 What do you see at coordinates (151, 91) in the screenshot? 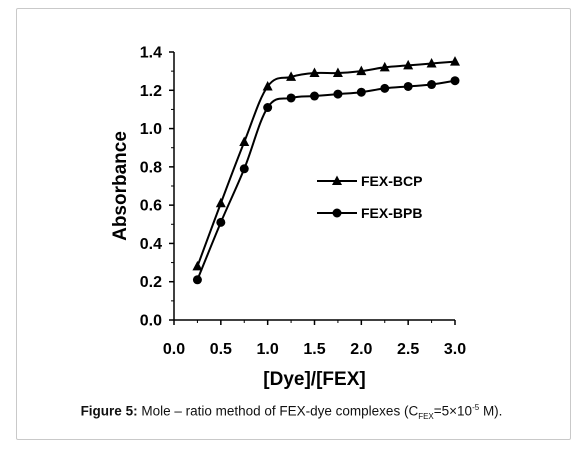
I see `y-tick-label: 1.2` at bounding box center [151, 91].